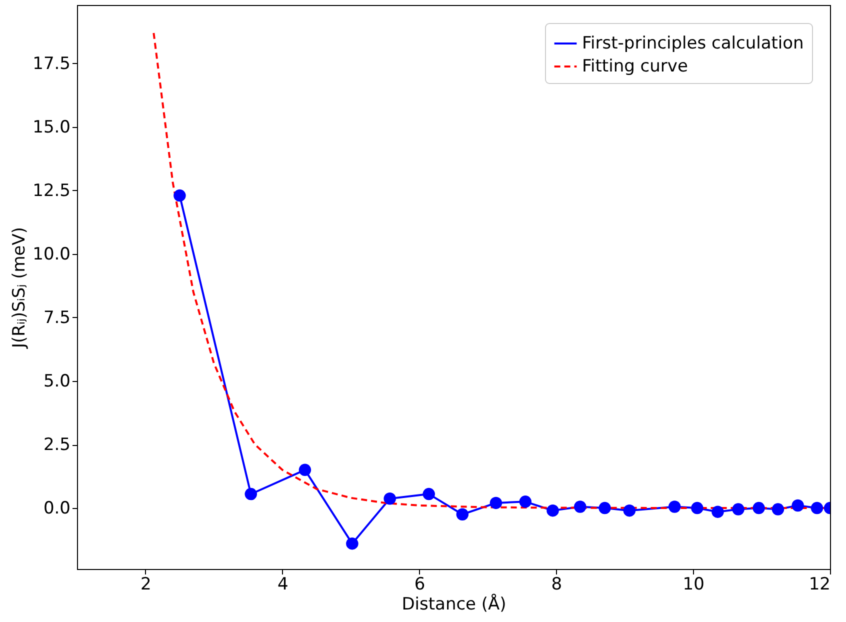  What do you see at coordinates (51, 127) in the screenshot?
I see `y-tick-label: 15.0` at bounding box center [51, 127].